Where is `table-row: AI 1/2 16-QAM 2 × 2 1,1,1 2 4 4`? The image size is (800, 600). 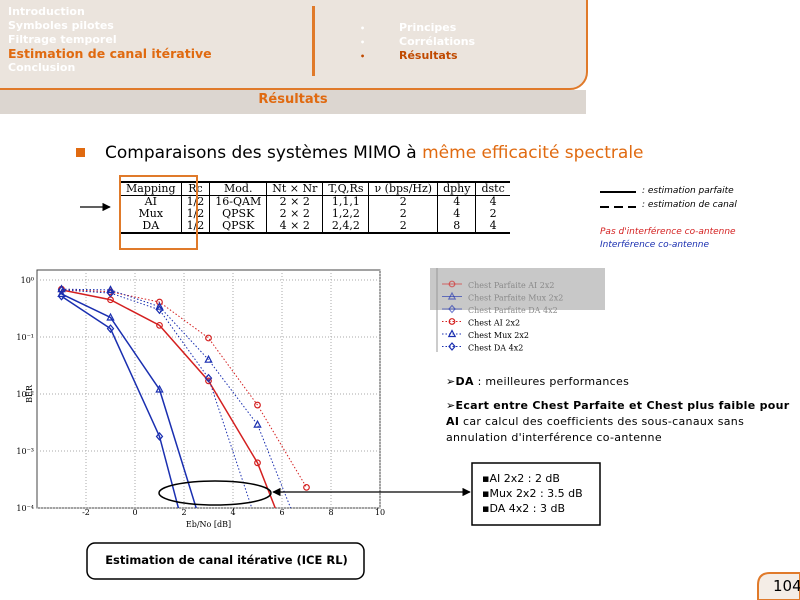
table-row: AI 1/2 16-QAM 2 × 2 1,1,1 2 4 4 is located at coordinates (315, 201).